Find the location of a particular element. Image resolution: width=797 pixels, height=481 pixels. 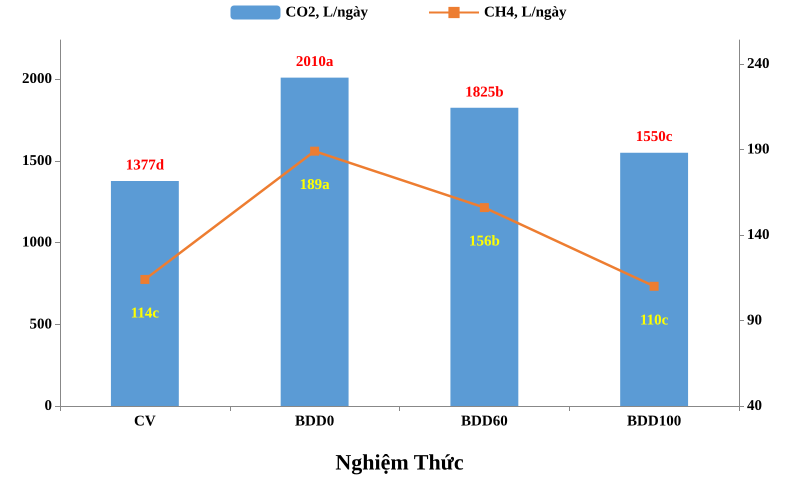

y-tick-label: 1500 is located at coordinates (37, 160).